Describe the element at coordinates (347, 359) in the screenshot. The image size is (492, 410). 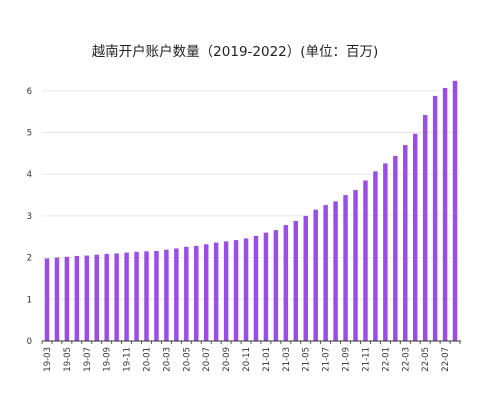
I see `x-tick-label: 21-09` at that location.